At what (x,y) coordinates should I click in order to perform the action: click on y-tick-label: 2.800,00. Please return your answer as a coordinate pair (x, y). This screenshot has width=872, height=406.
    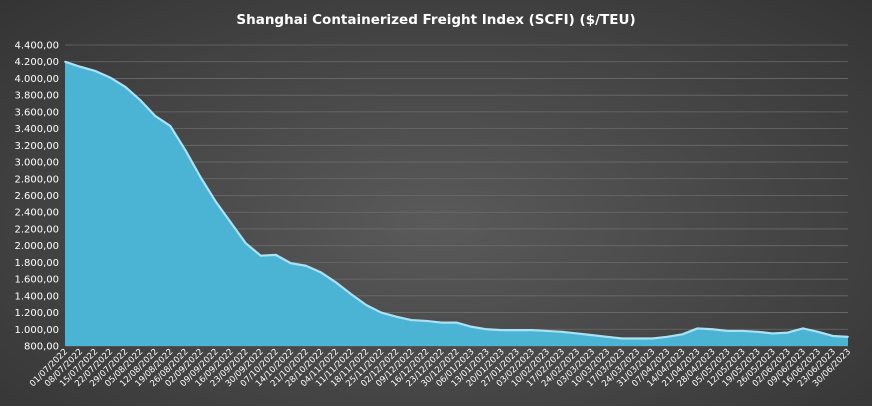
    Looking at the image, I should click on (36, 179).